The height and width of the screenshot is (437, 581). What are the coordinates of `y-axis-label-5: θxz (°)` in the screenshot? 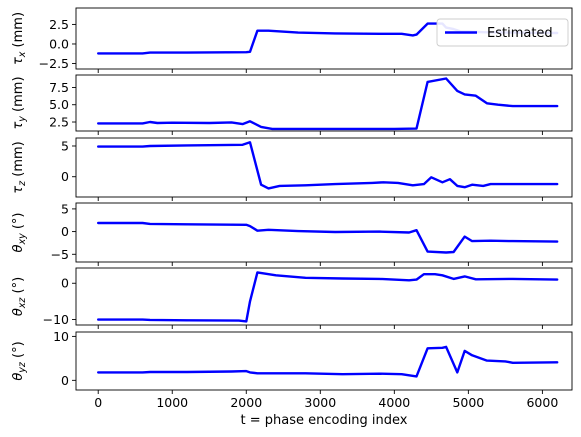 It's located at (19, 296).